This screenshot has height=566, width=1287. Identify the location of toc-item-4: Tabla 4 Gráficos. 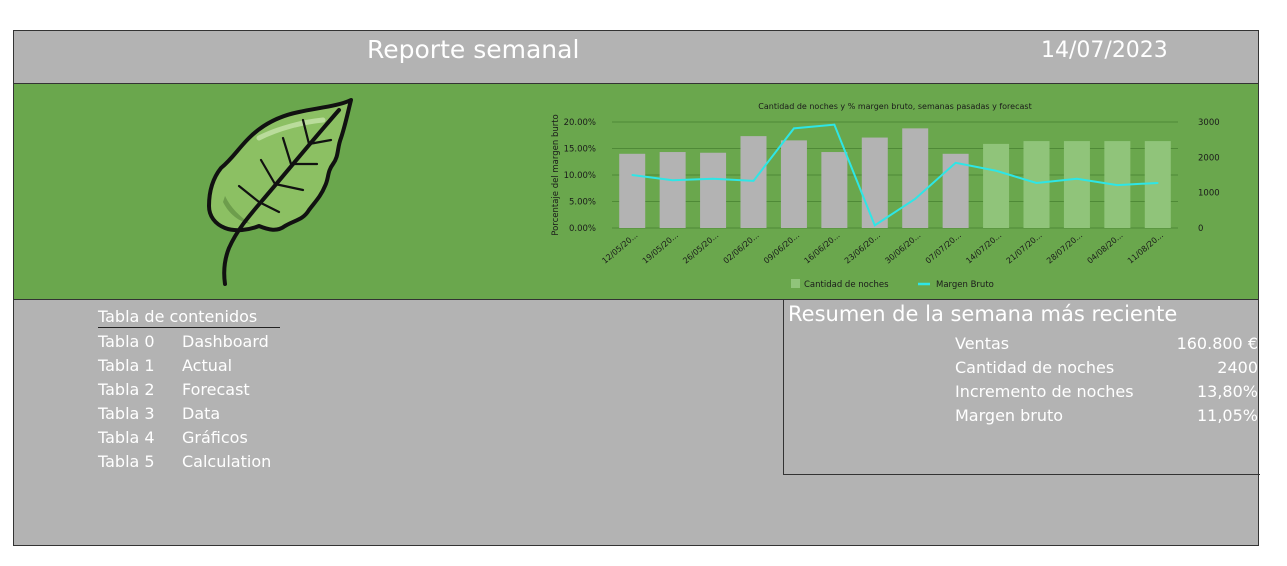
(189, 438).